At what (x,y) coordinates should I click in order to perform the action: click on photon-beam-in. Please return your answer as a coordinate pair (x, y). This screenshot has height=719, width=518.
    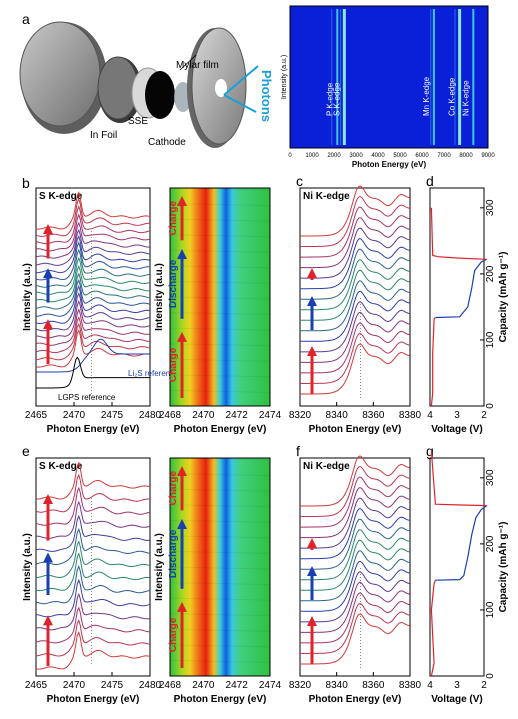
    Looking at the image, I should click on (241, 80).